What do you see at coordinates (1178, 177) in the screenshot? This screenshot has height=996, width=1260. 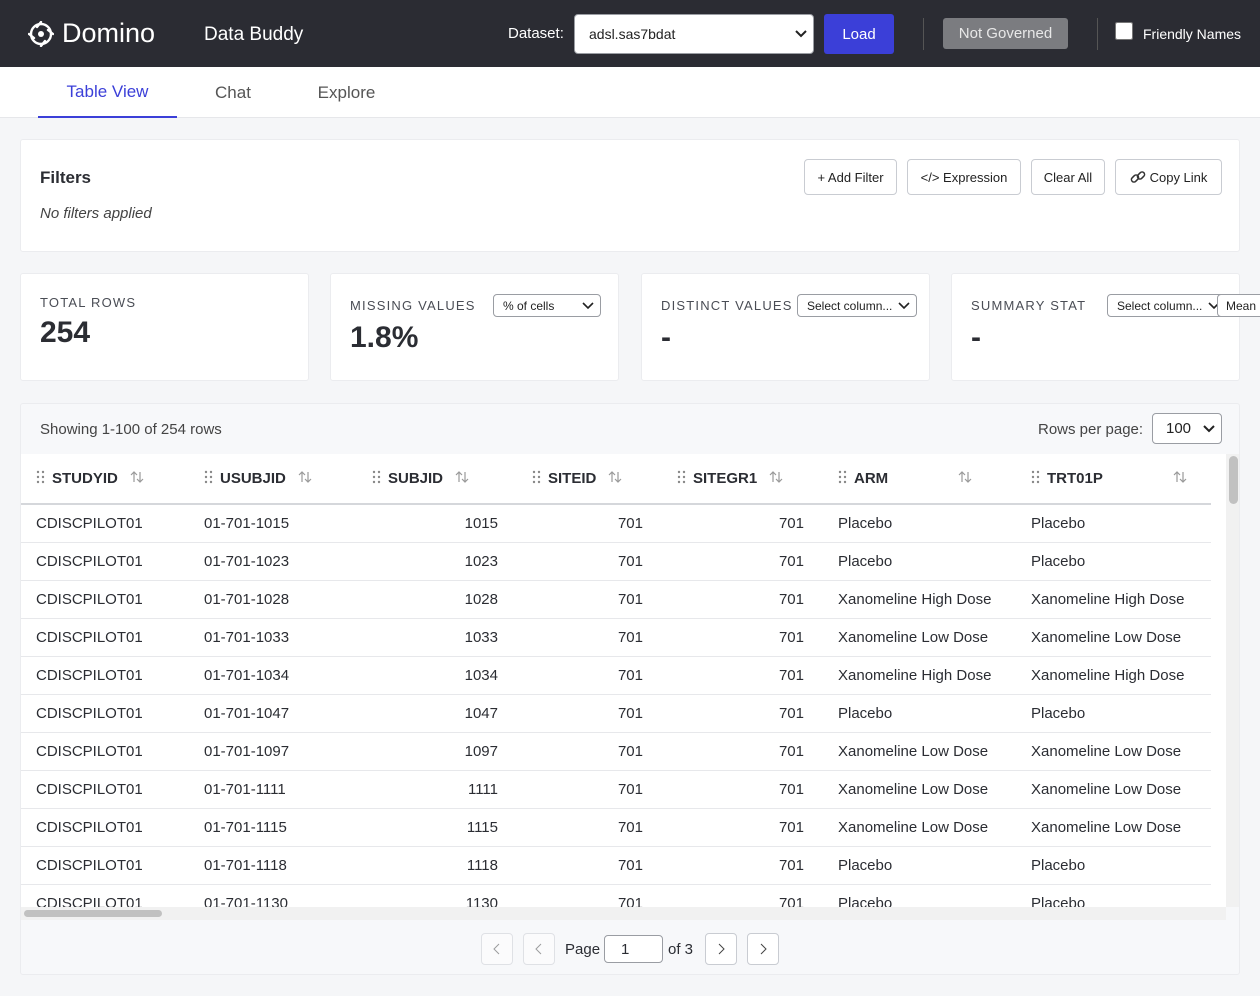 I see `filter-button-label: Copy Link` at bounding box center [1178, 177].